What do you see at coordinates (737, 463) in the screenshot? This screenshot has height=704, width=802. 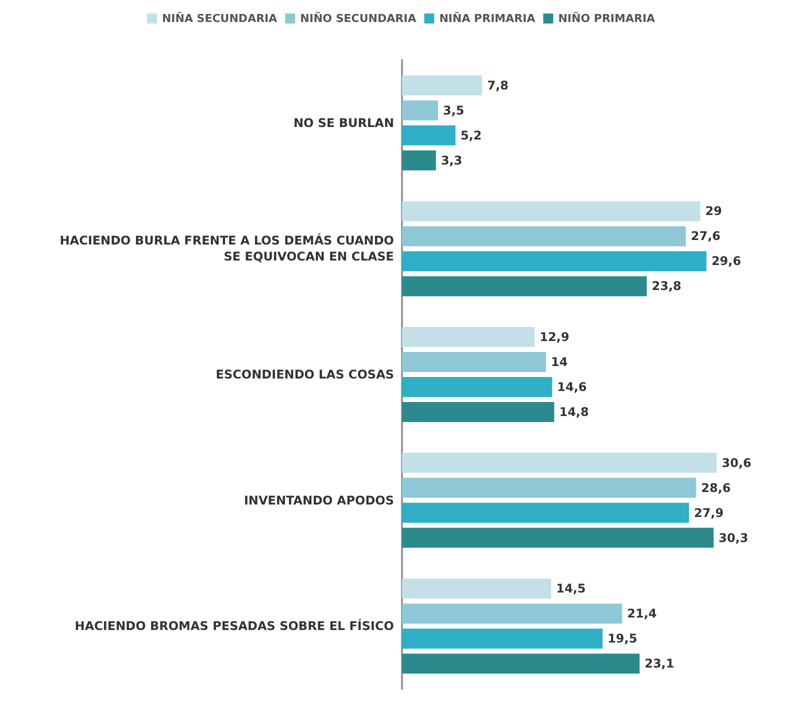 I see `data-label: 30,6` at bounding box center [737, 463].